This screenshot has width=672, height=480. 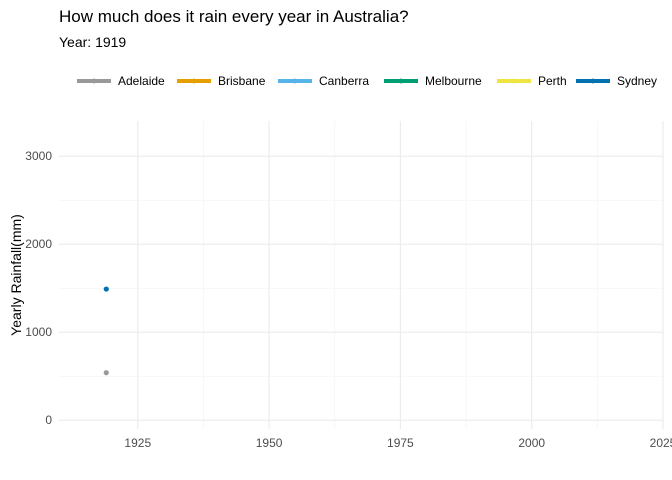 What do you see at coordinates (48, 420) in the screenshot?
I see `y-tick-label: 0` at bounding box center [48, 420].